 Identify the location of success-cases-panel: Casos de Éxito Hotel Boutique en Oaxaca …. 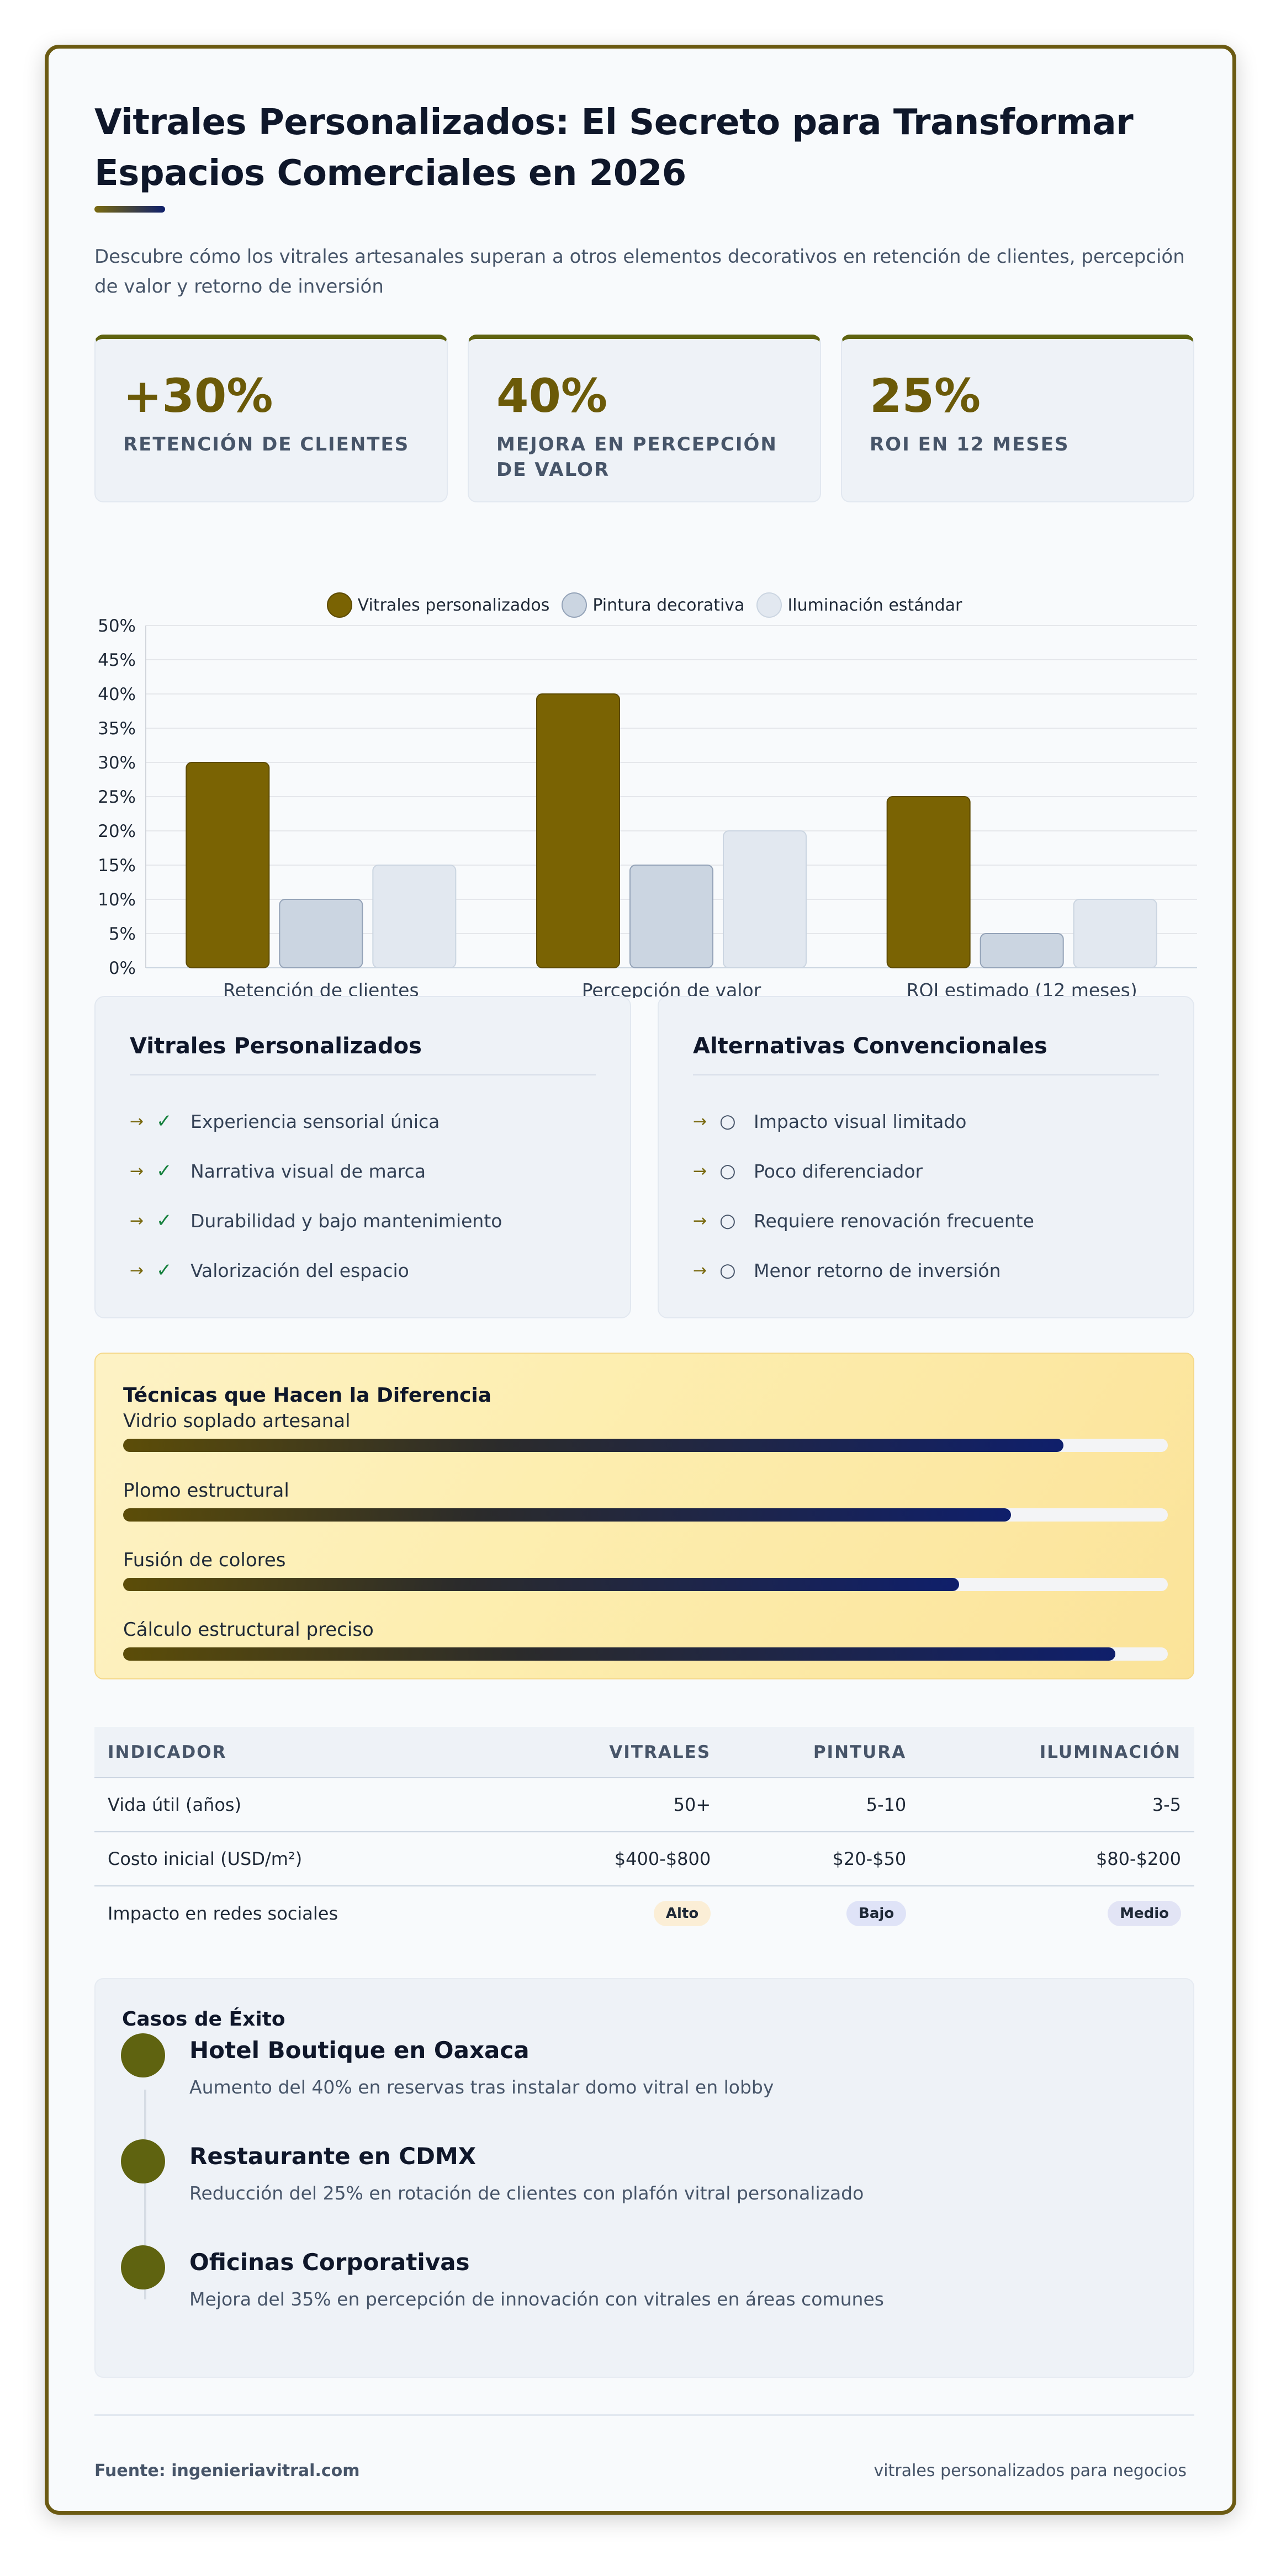
(644, 2178).